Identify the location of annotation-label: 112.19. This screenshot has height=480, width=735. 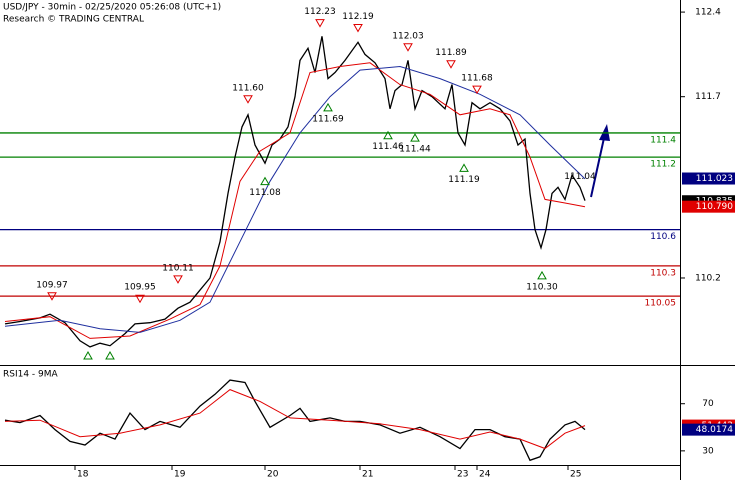
(358, 17).